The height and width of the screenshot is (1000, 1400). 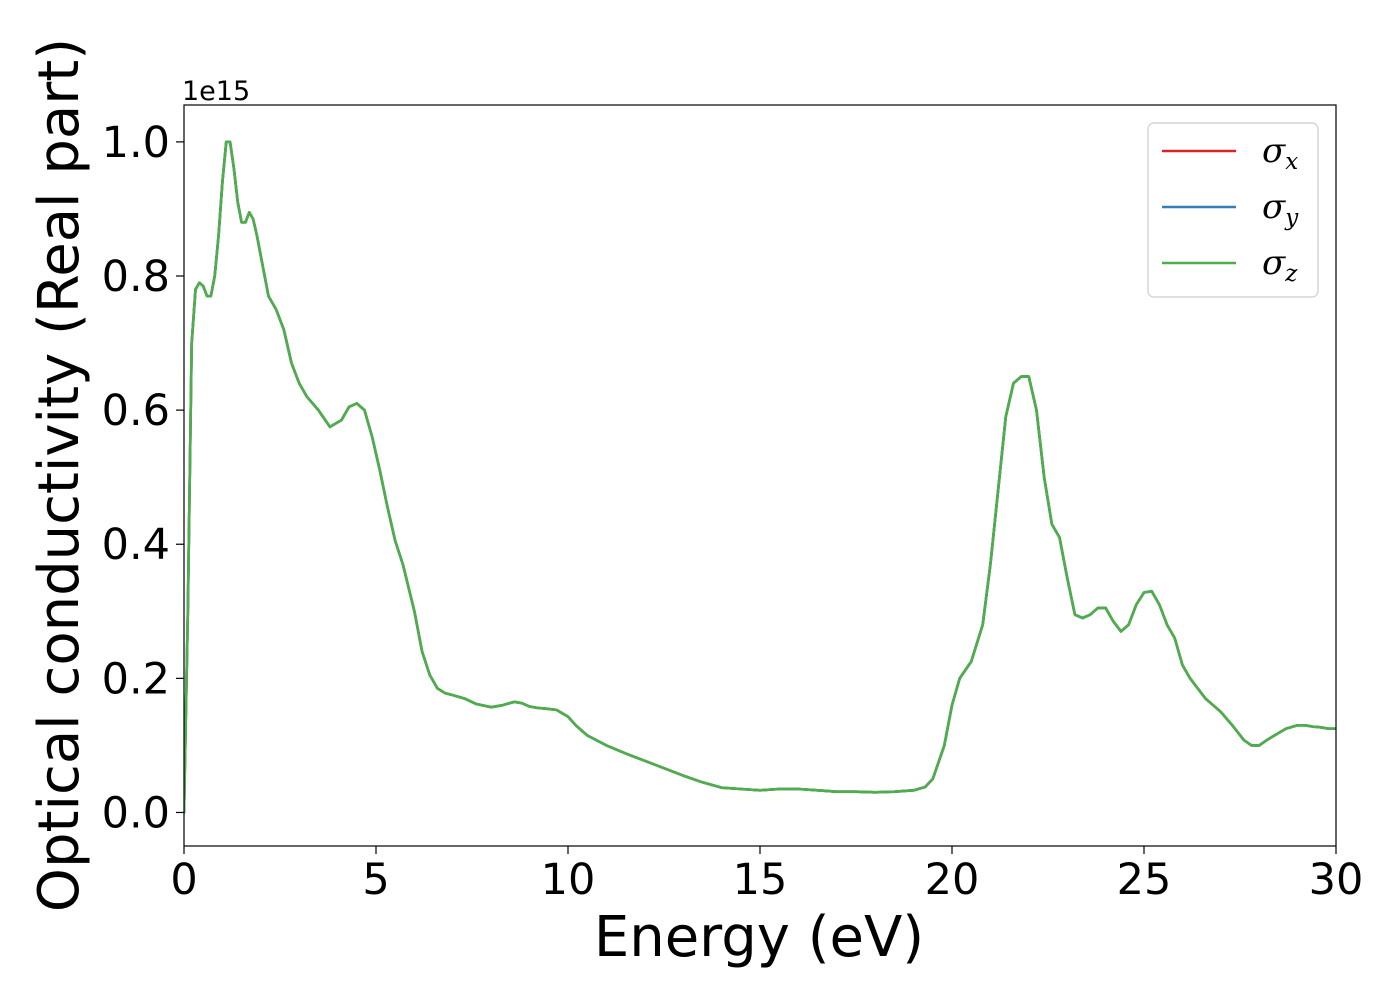 I want to click on x-tick-label: 15, so click(x=760, y=880).